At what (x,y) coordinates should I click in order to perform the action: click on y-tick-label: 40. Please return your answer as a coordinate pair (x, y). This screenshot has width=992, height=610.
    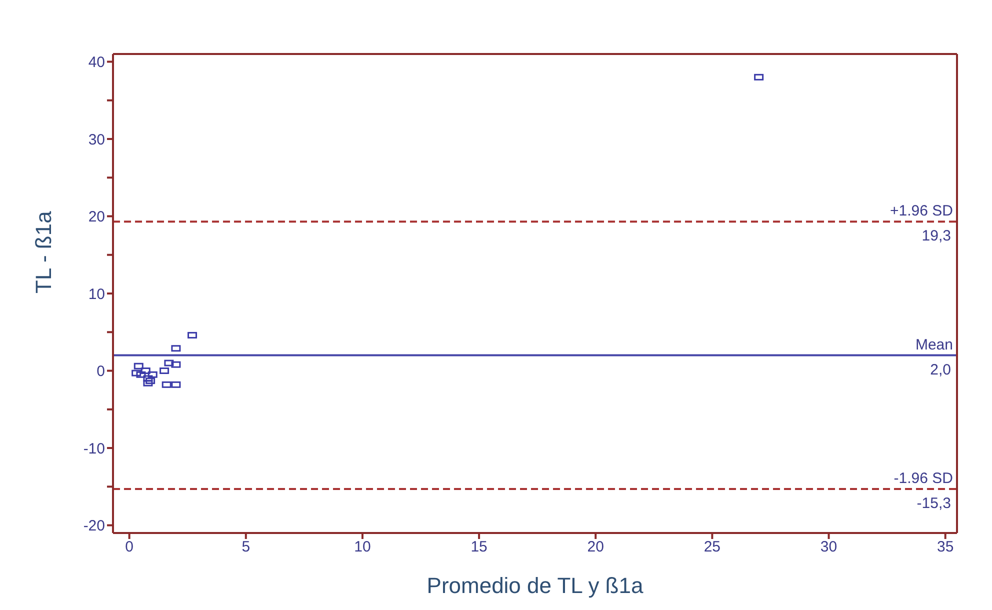
    Looking at the image, I should click on (96, 63).